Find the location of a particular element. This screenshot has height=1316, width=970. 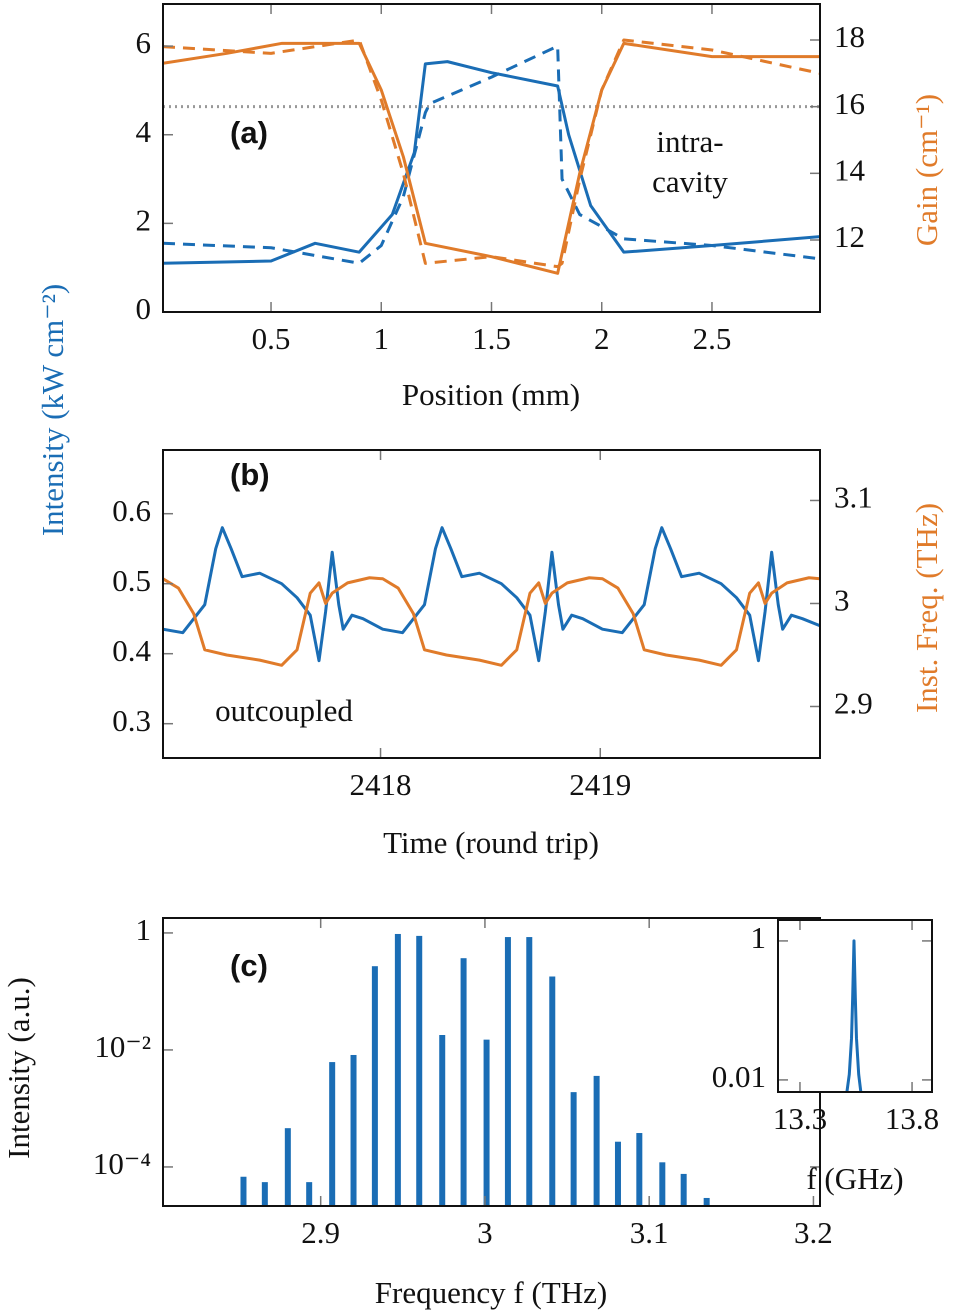

y-tick-label: 2 is located at coordinates (144, 219).